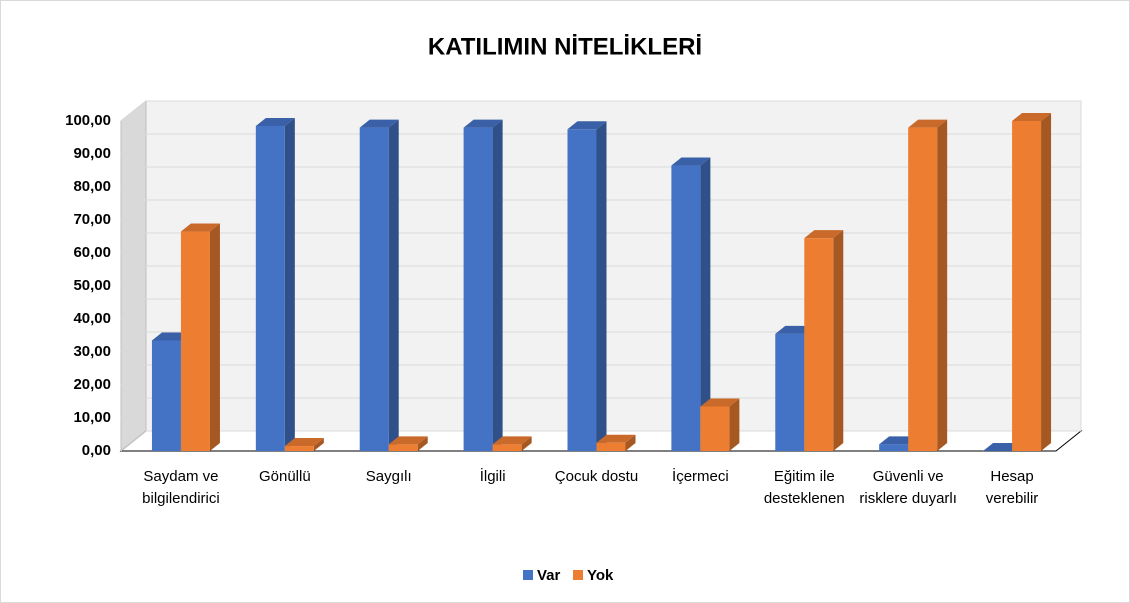 This screenshot has width=1130, height=603. What do you see at coordinates (549, 575) in the screenshot?
I see `legend-label: Var` at bounding box center [549, 575].